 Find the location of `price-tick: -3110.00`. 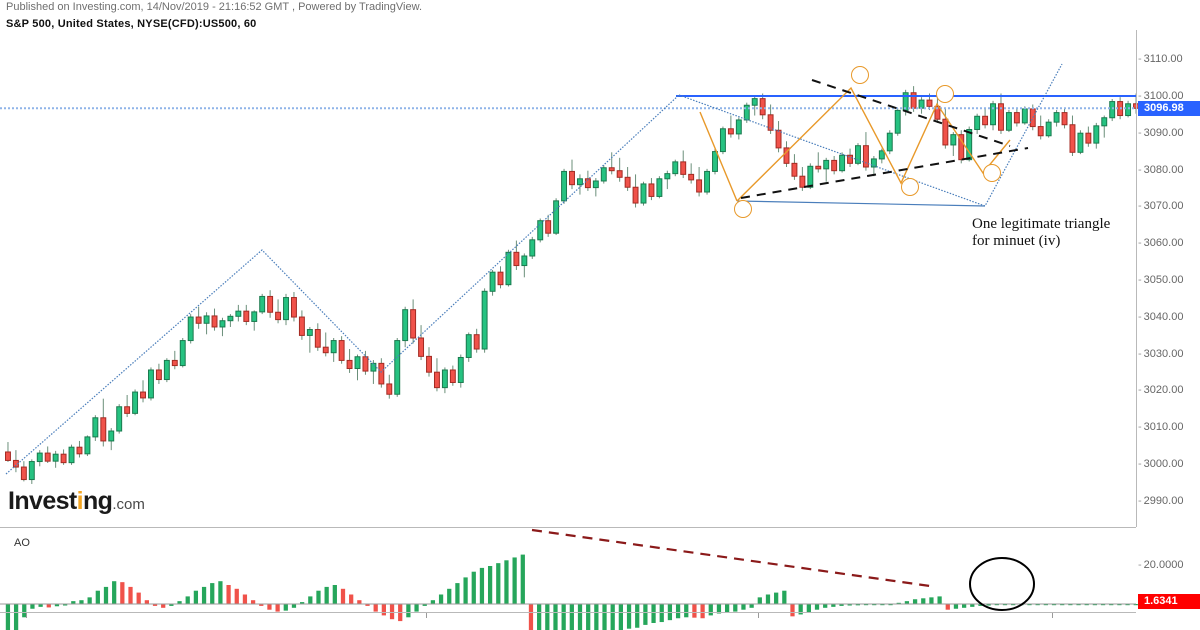

price-tick: -3110.00 is located at coordinates (1160, 59).